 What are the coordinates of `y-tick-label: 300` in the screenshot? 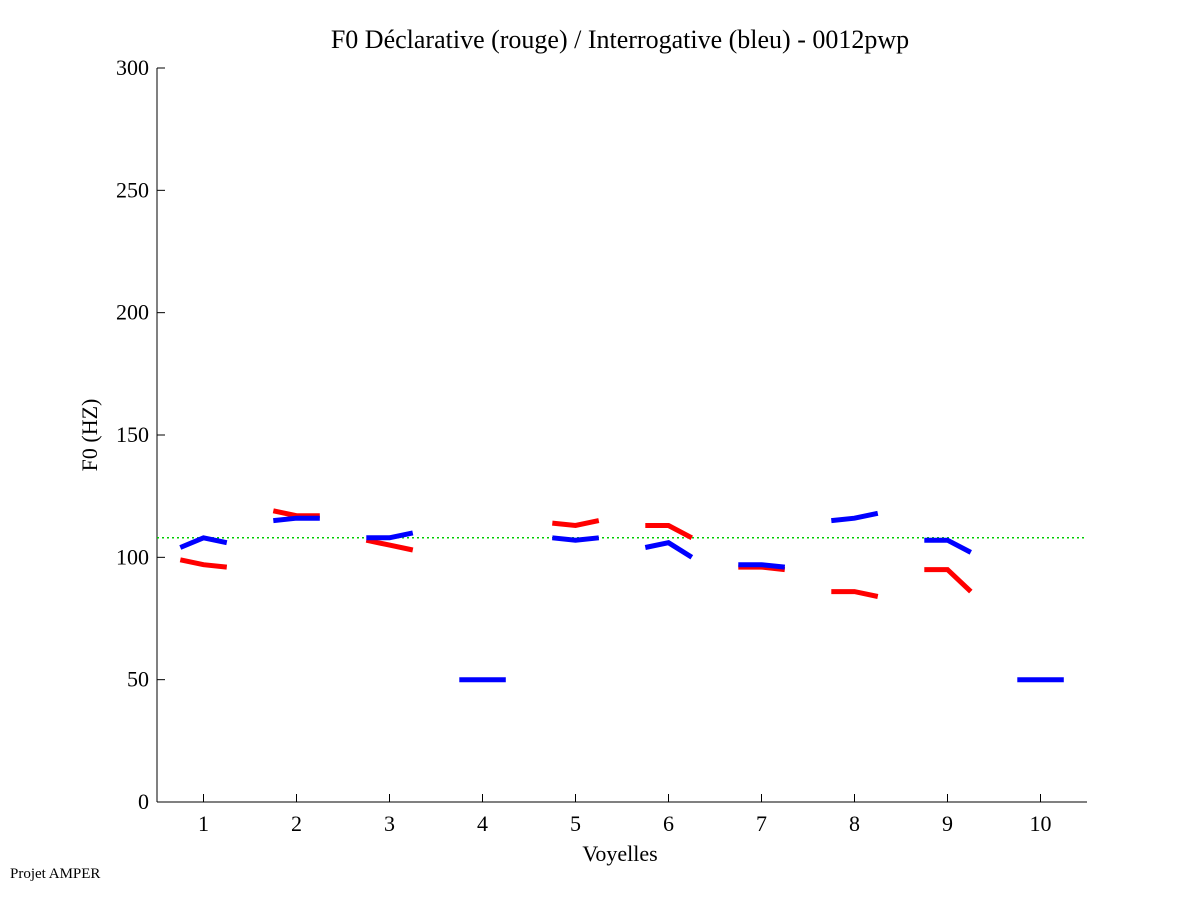 It's located at (132, 67).